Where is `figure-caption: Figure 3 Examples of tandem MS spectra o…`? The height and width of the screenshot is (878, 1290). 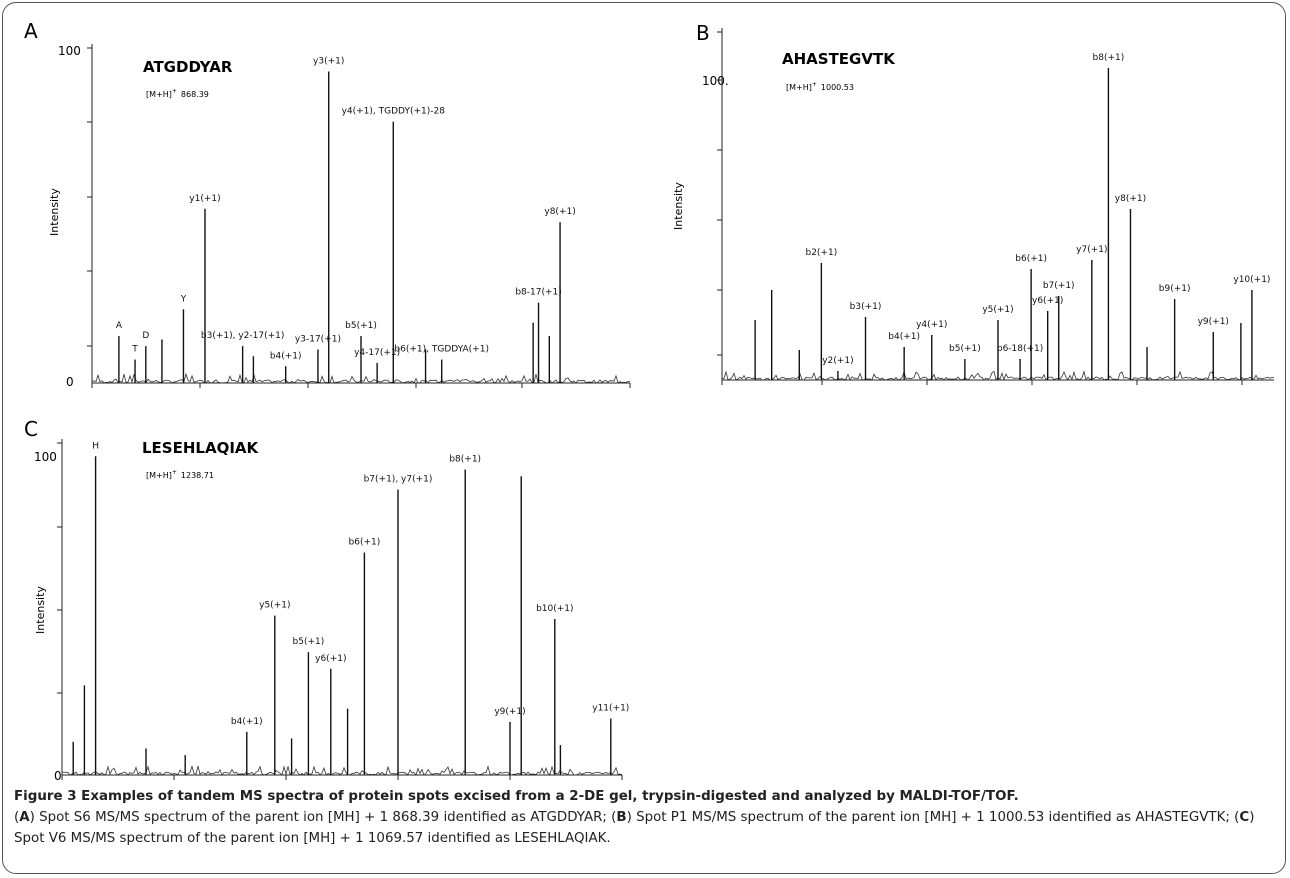 figure-caption: Figure 3 Examples of tandem MS spectra o… is located at coordinates (645, 817).